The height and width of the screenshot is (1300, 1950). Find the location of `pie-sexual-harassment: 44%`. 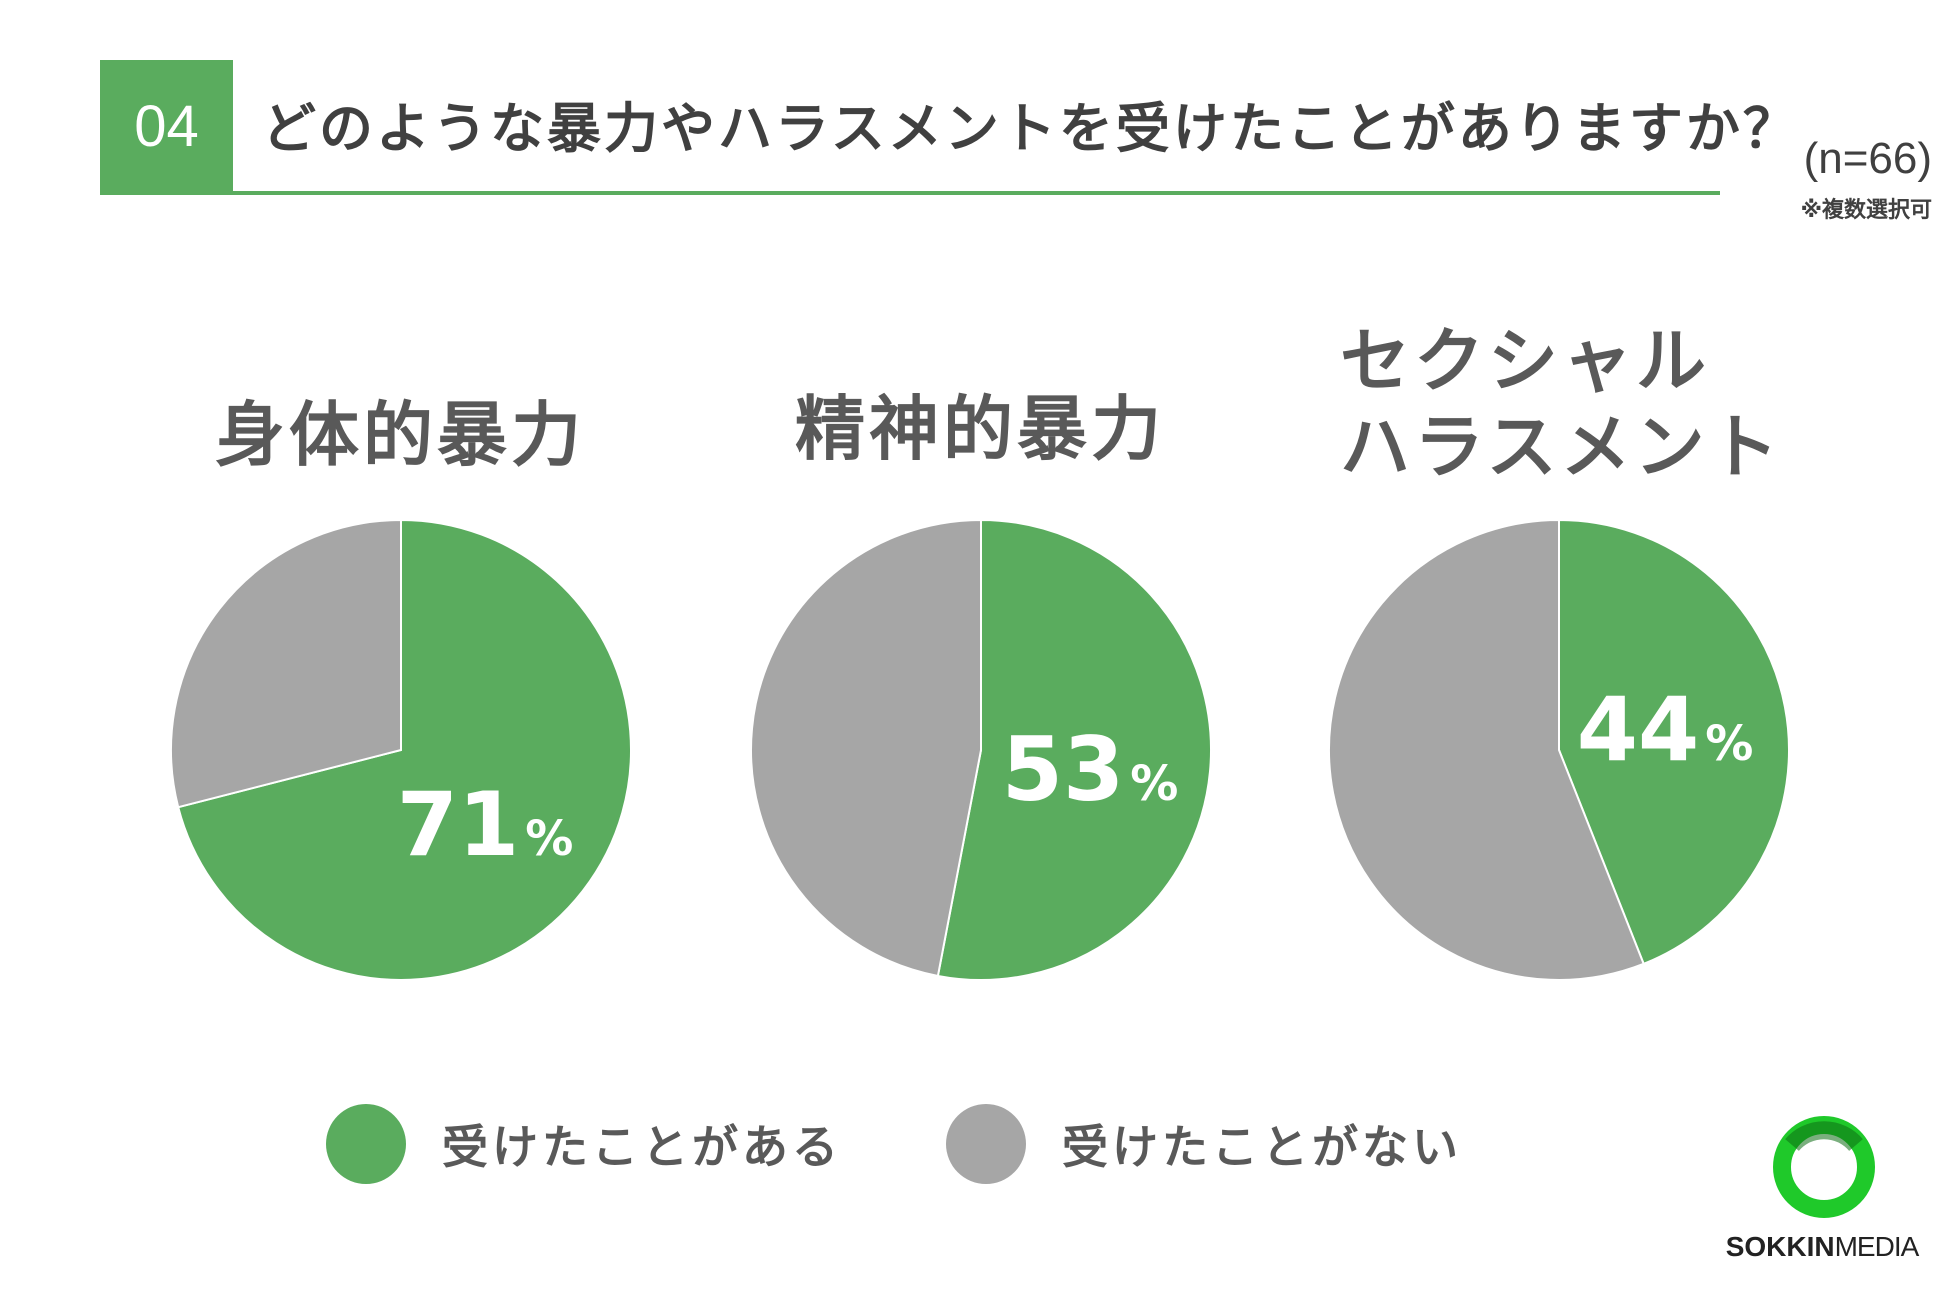

pie-sexual-harassment: 44% is located at coordinates (1559, 749).